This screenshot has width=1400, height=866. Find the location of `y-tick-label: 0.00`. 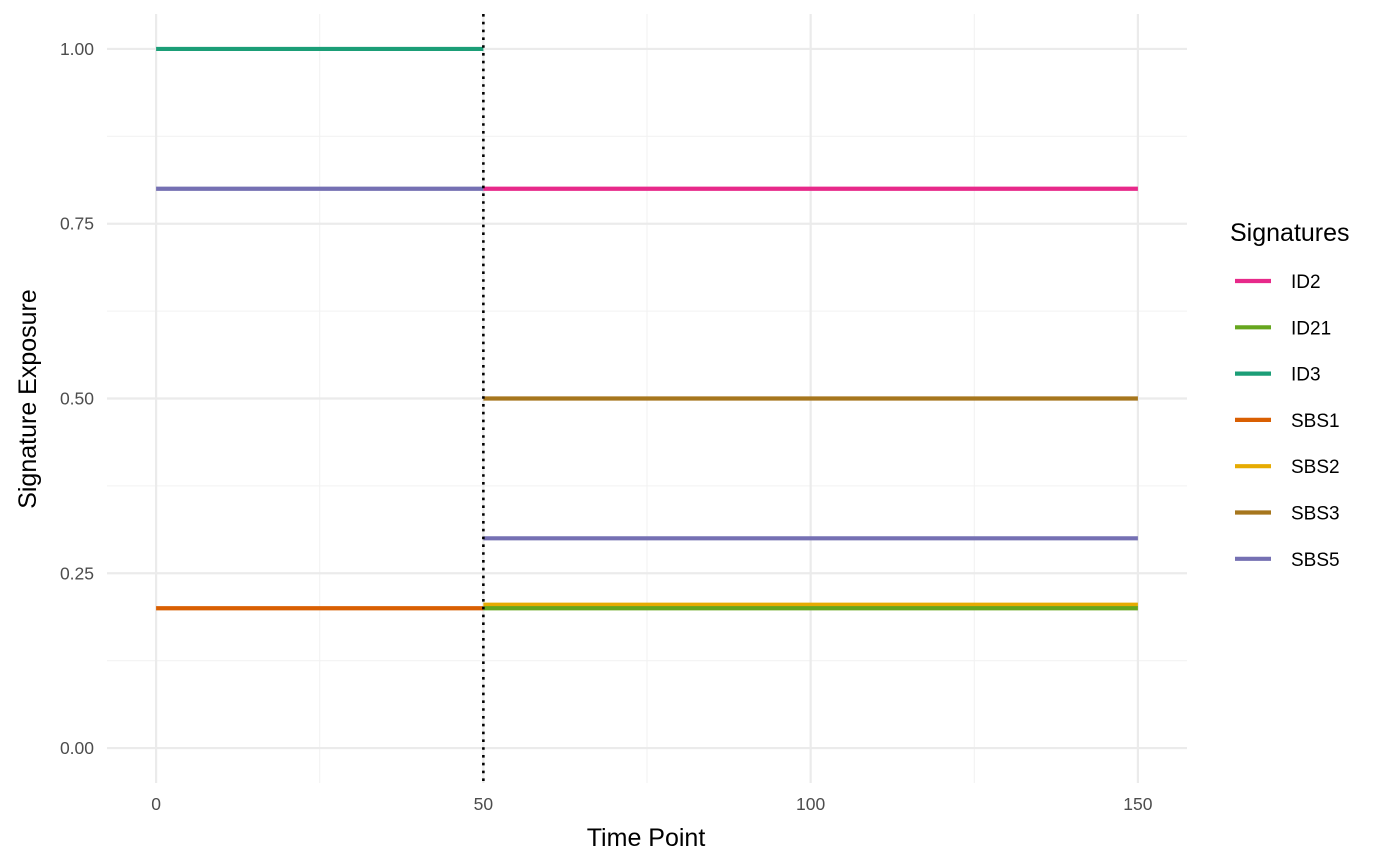

y-tick-label: 0.00 is located at coordinates (77, 748).